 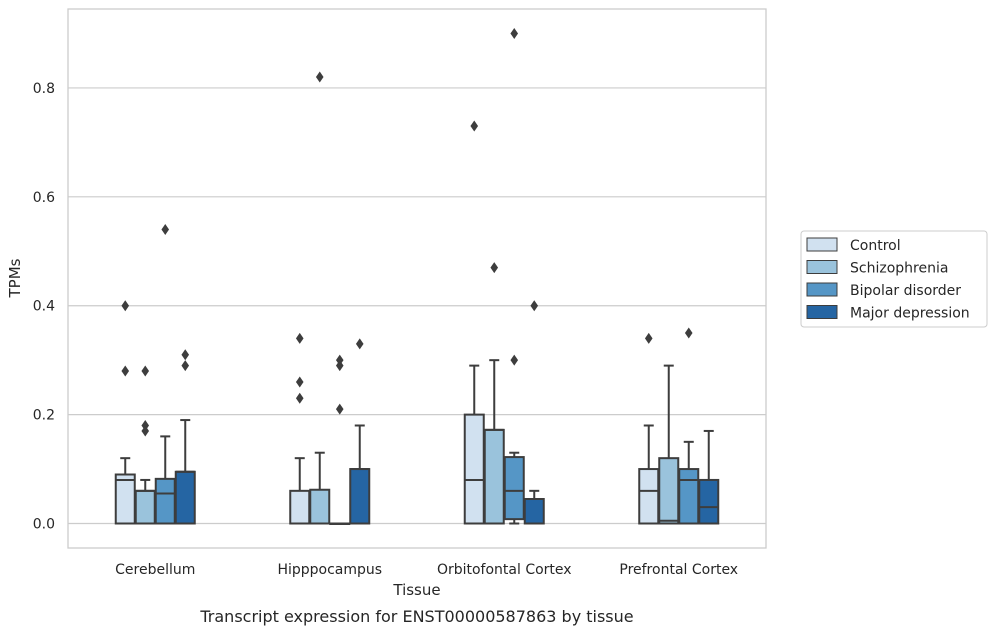 I want to click on y-tick-label: 0.4, so click(x=44, y=307).